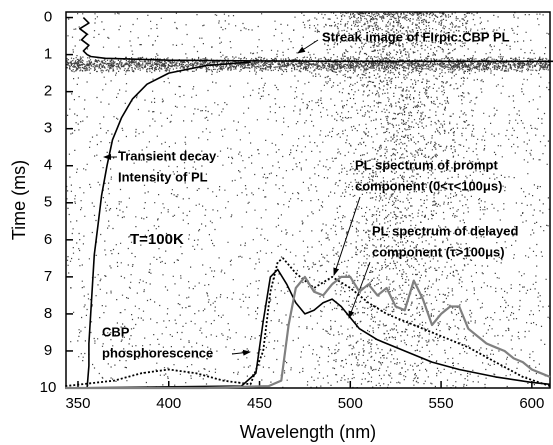 The width and height of the screenshot is (553, 445). Describe the element at coordinates (48, 387) in the screenshot. I see `y-tick-label: 10` at that location.